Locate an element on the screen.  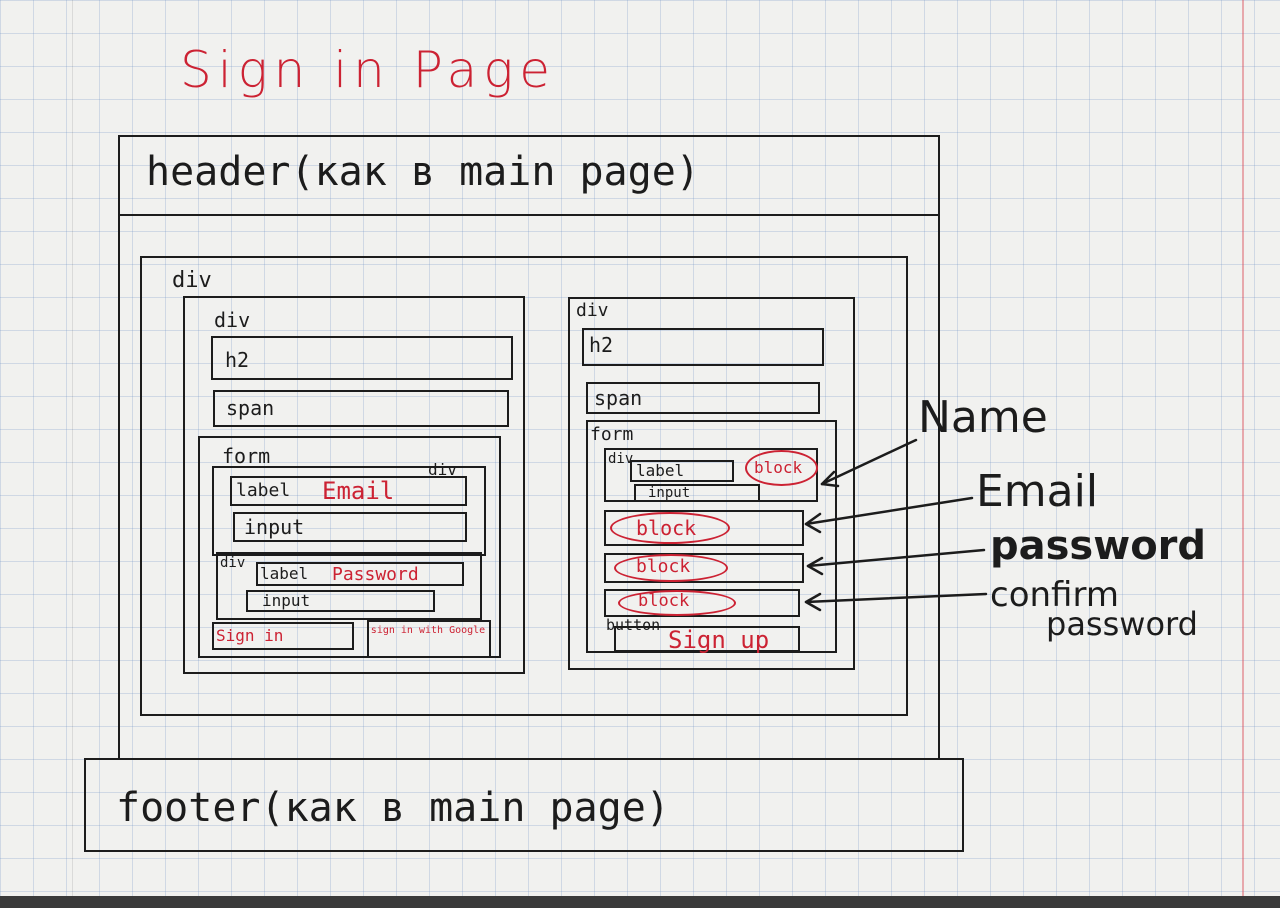
signup-name-block-oval is located at coordinates (781, 468).